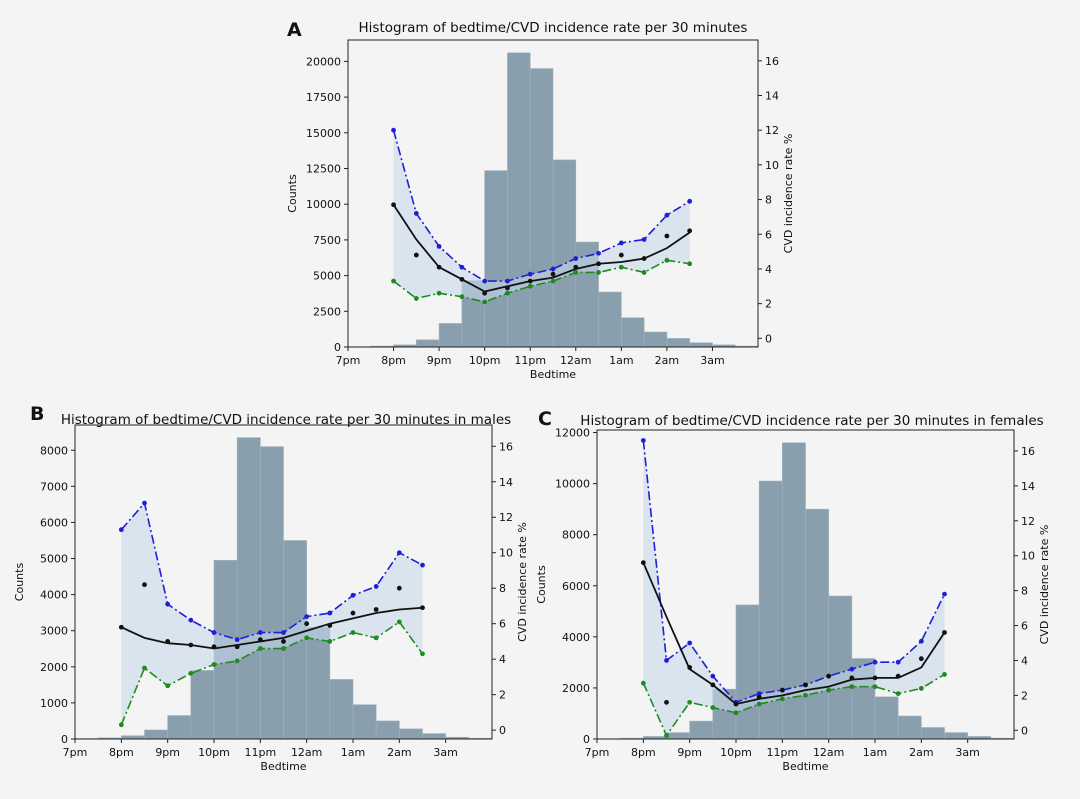  Describe the element at coordinates (323, 169) in the screenshot. I see `y-tick-label: 12500` at that location.